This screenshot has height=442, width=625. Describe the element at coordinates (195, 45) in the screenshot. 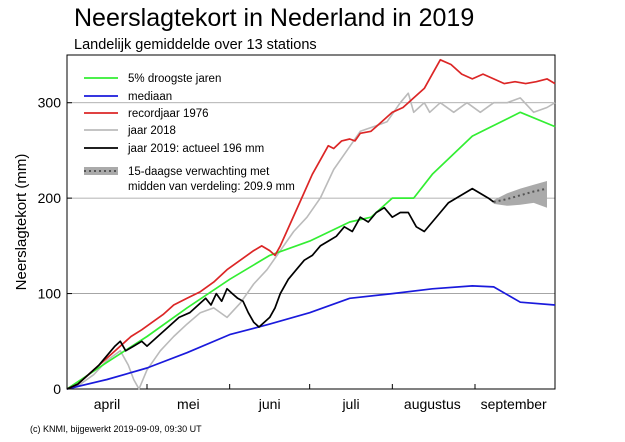

I see `chart-subtitle: Landelijk gemiddelde over 13 stations` at that location.